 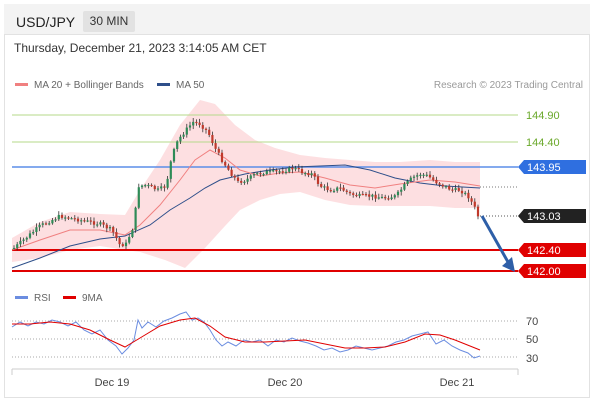 I want to click on ma50-swatch, so click(x=163, y=84).